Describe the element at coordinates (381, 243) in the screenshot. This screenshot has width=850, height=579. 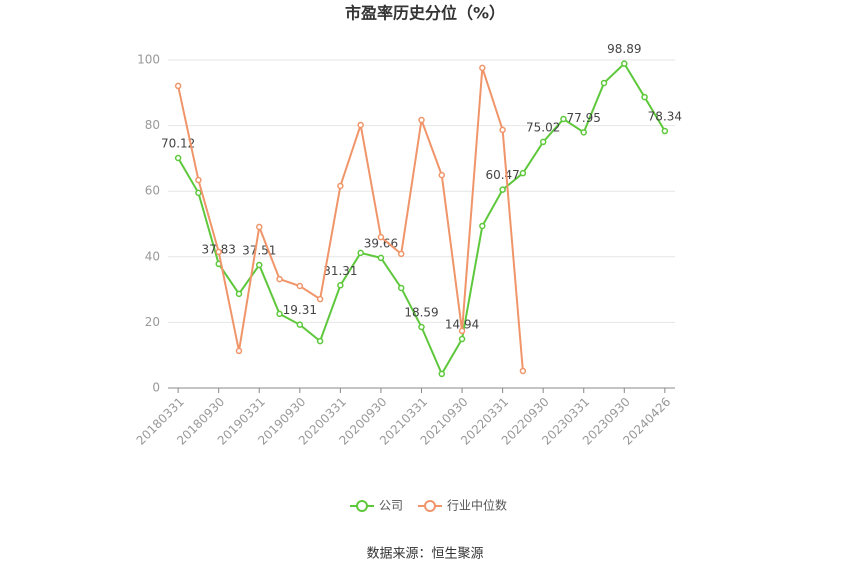
I see `data-label: 39.66` at that location.